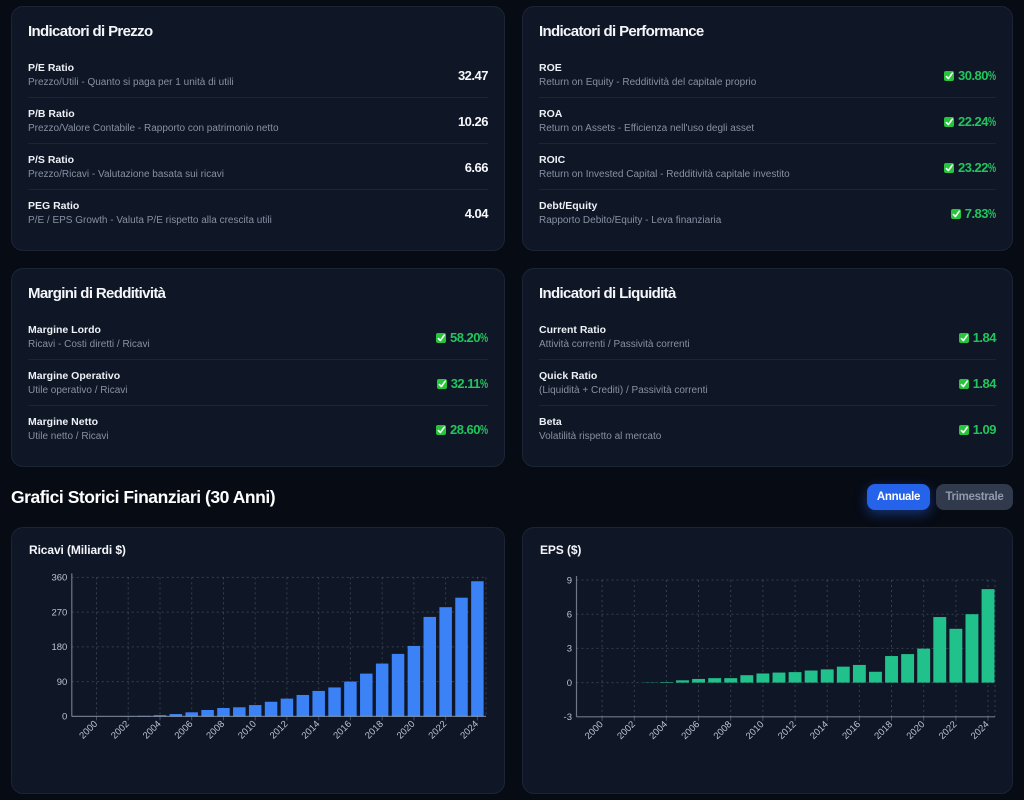  I want to click on svg-text: 6, so click(569, 615).